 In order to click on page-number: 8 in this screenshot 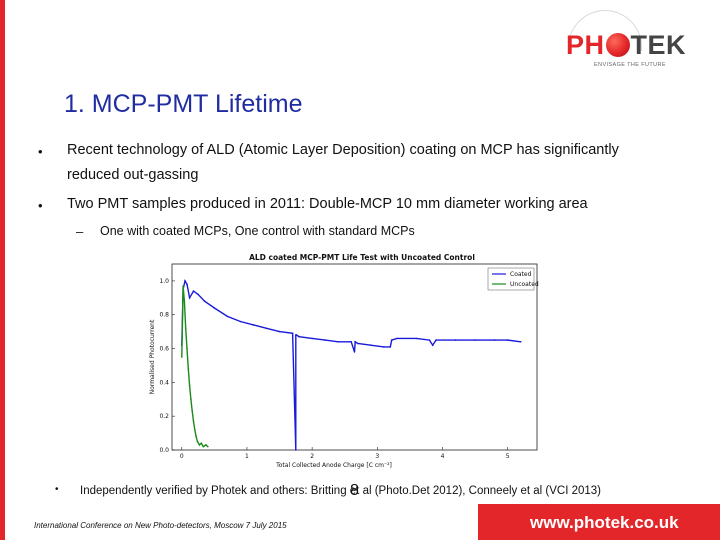, I will do `click(354, 490)`.